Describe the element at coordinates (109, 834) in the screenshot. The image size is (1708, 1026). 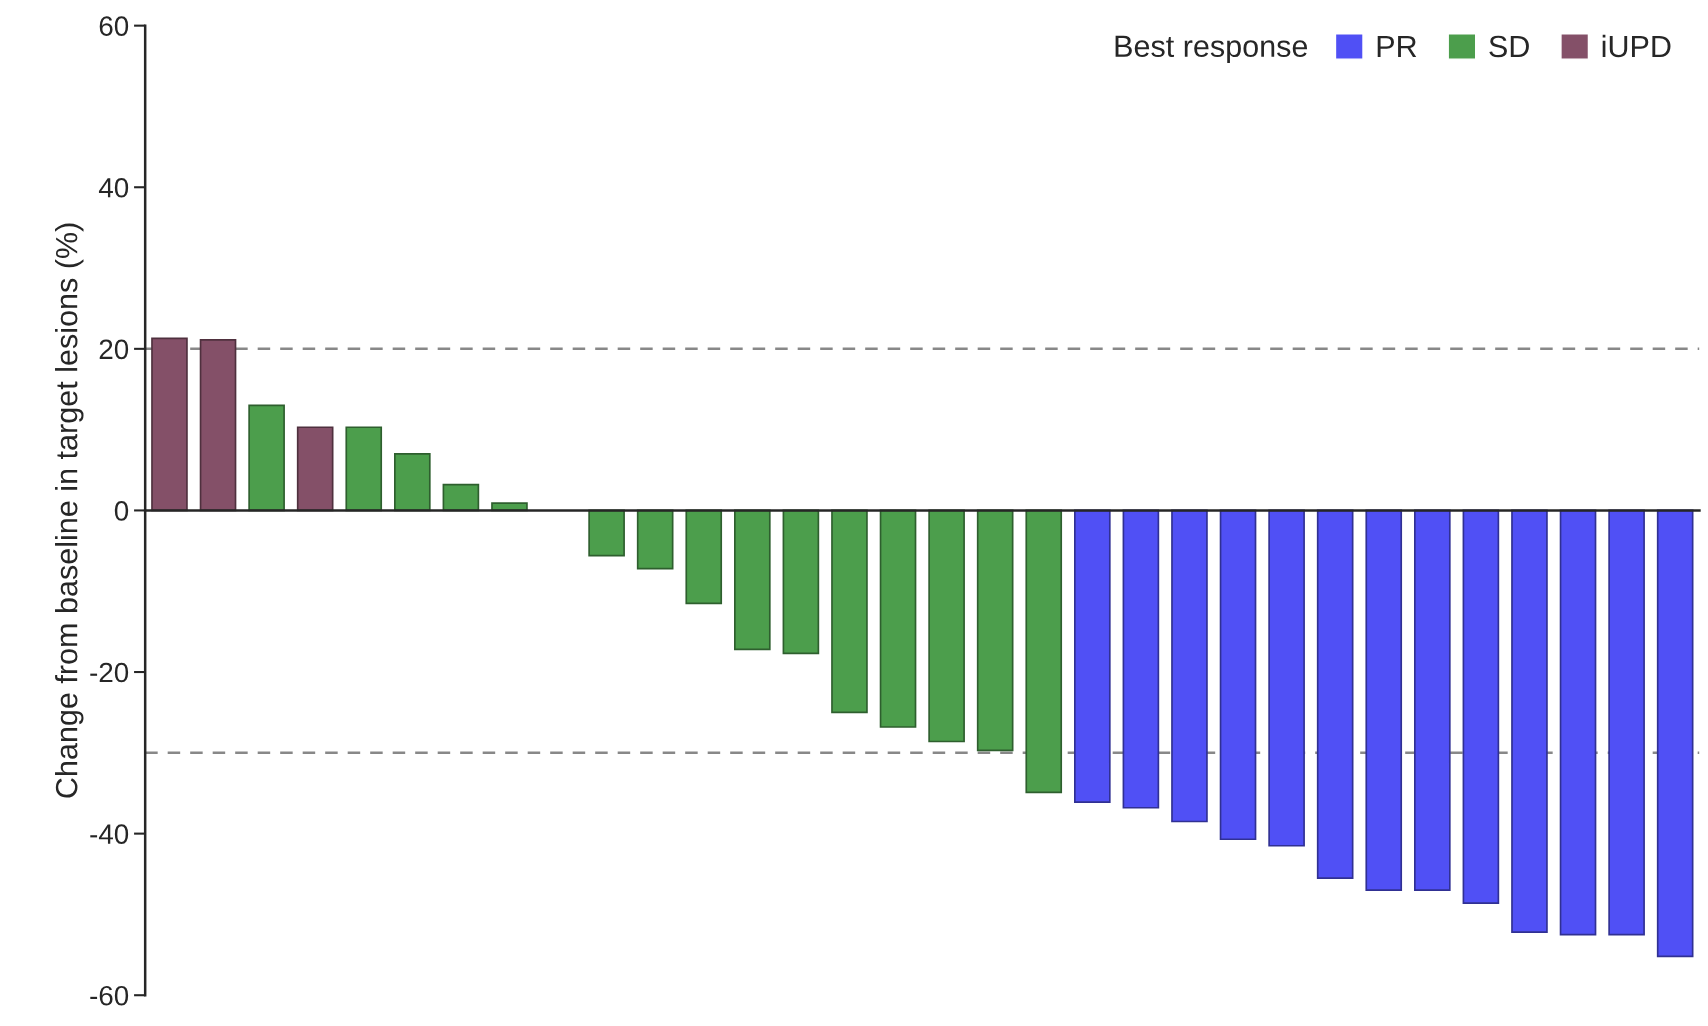
I see `y-tick-label: -40` at that location.